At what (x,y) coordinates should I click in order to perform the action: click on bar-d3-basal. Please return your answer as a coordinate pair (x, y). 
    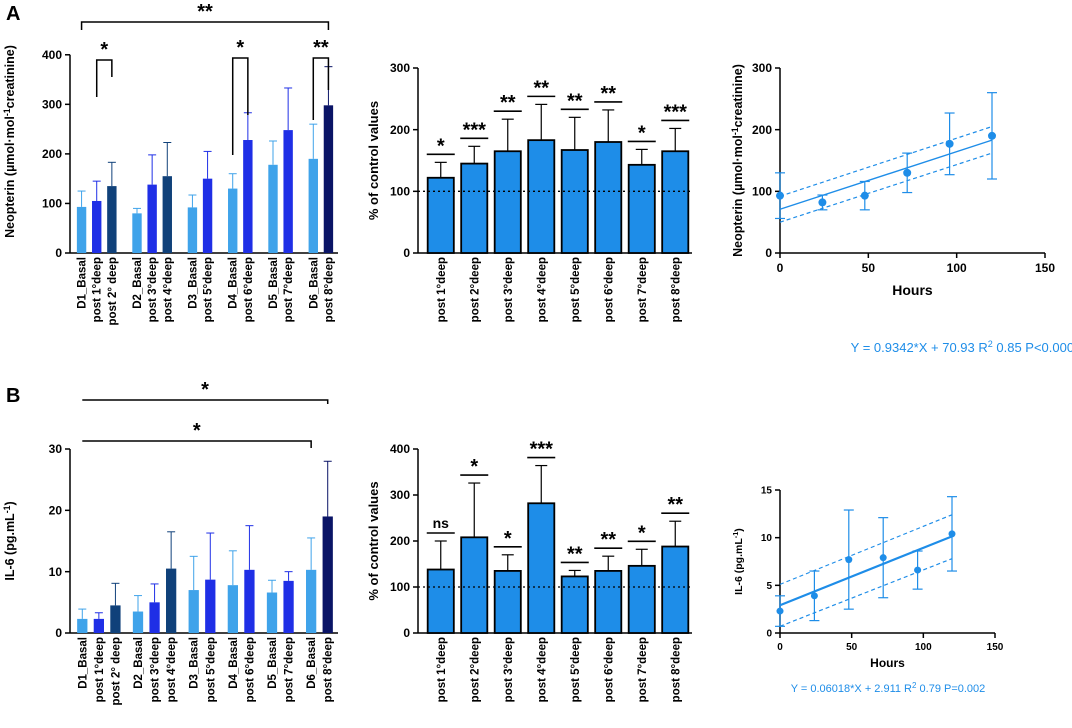
    Looking at the image, I should click on (192, 230).